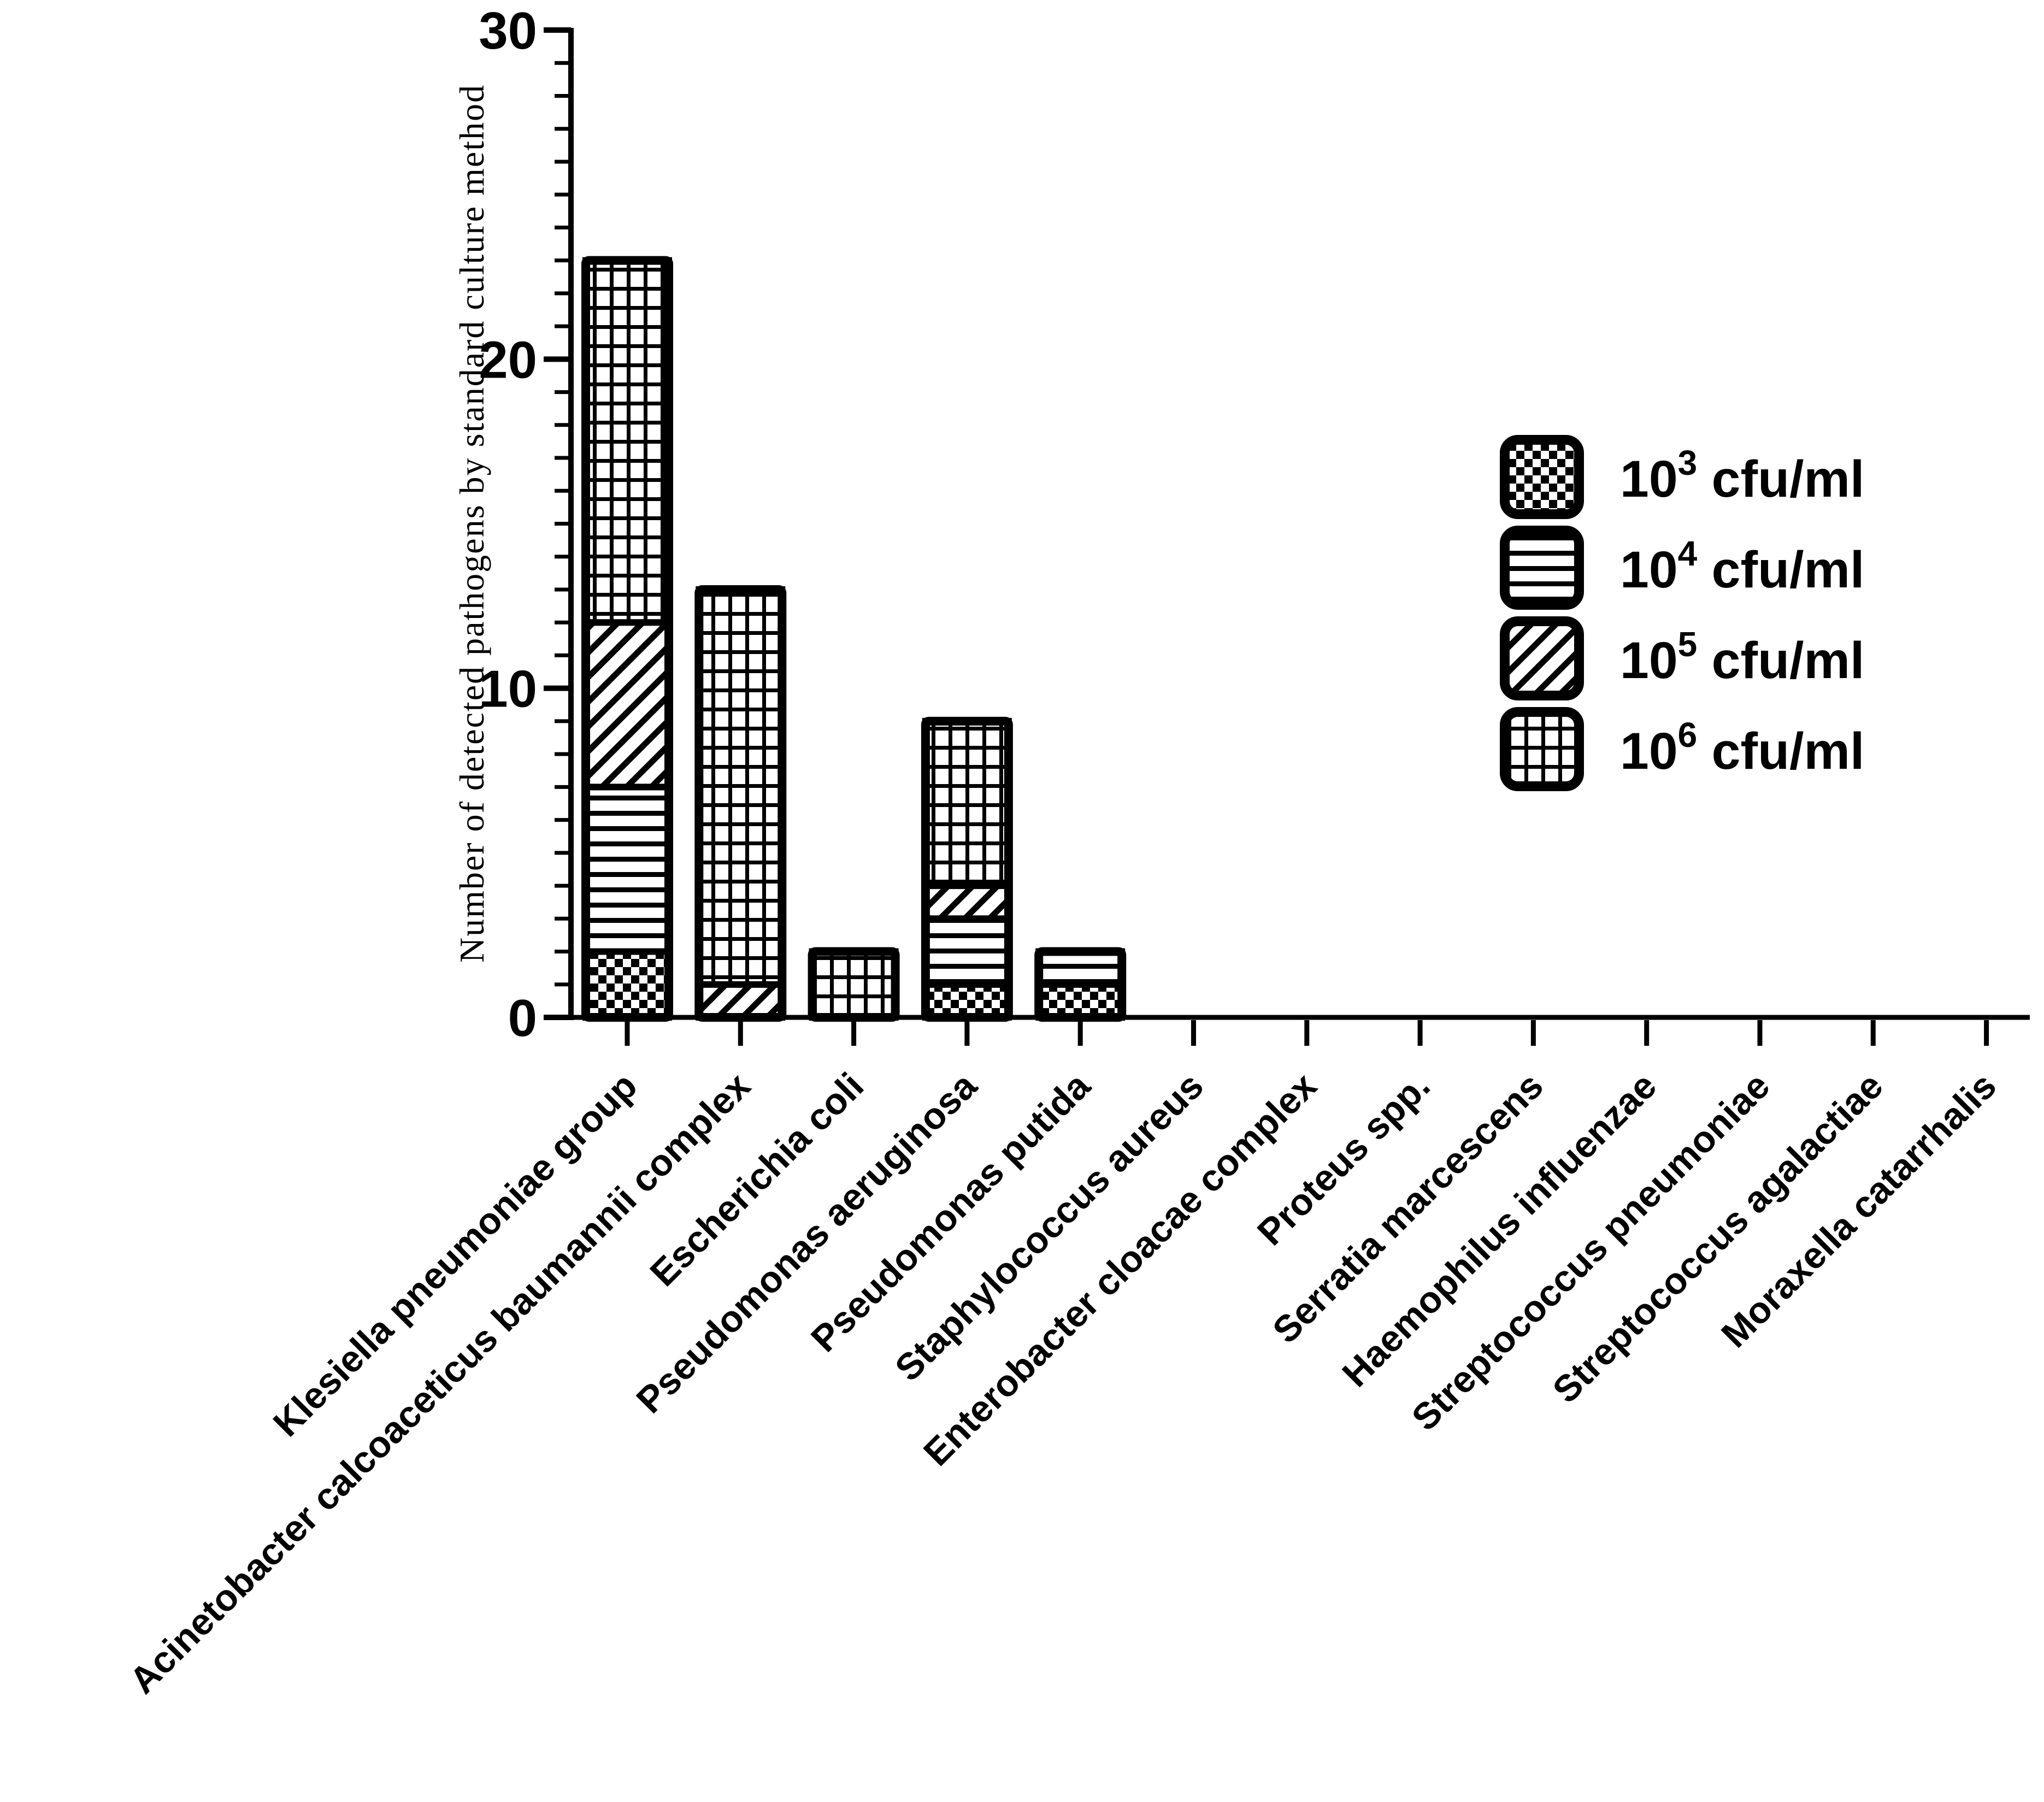 Image resolution: width=2044 pixels, height=1802 pixels. I want to click on legend: 103 cfu/ml 104 cfu/ml 105 cfu/ml 106 cfu/ml, so click(1682, 613).